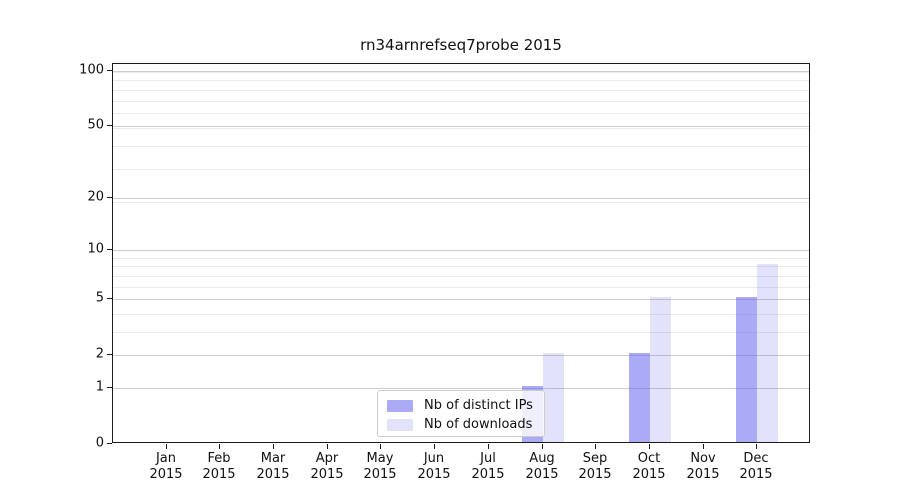 Image resolution: width=900 pixels, height=500 pixels. What do you see at coordinates (99, 387) in the screenshot?
I see `y-tick-label: 1` at bounding box center [99, 387].